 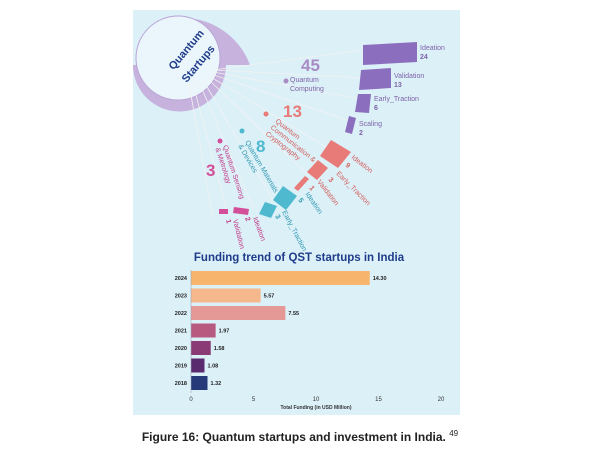 I want to click on stage-bars-quantum-sensing: Ideation 2 Validation 1, so click(x=242, y=228).